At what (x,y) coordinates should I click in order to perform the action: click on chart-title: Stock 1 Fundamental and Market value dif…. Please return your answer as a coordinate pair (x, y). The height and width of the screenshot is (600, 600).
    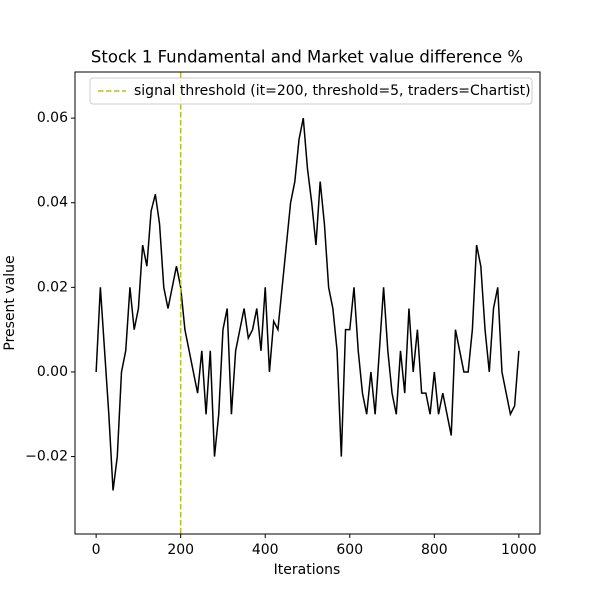
    Looking at the image, I should click on (307, 57).